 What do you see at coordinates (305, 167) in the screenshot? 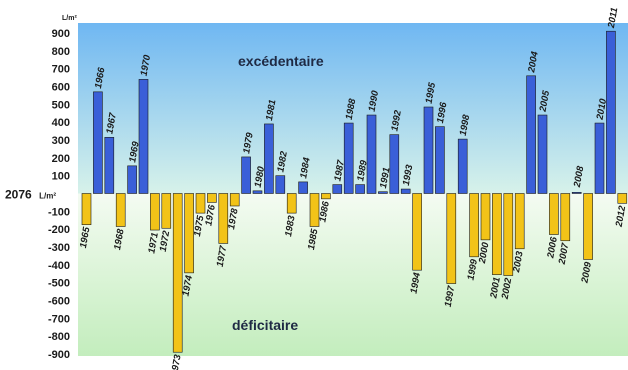
I see `year-label: 1984` at bounding box center [305, 167].